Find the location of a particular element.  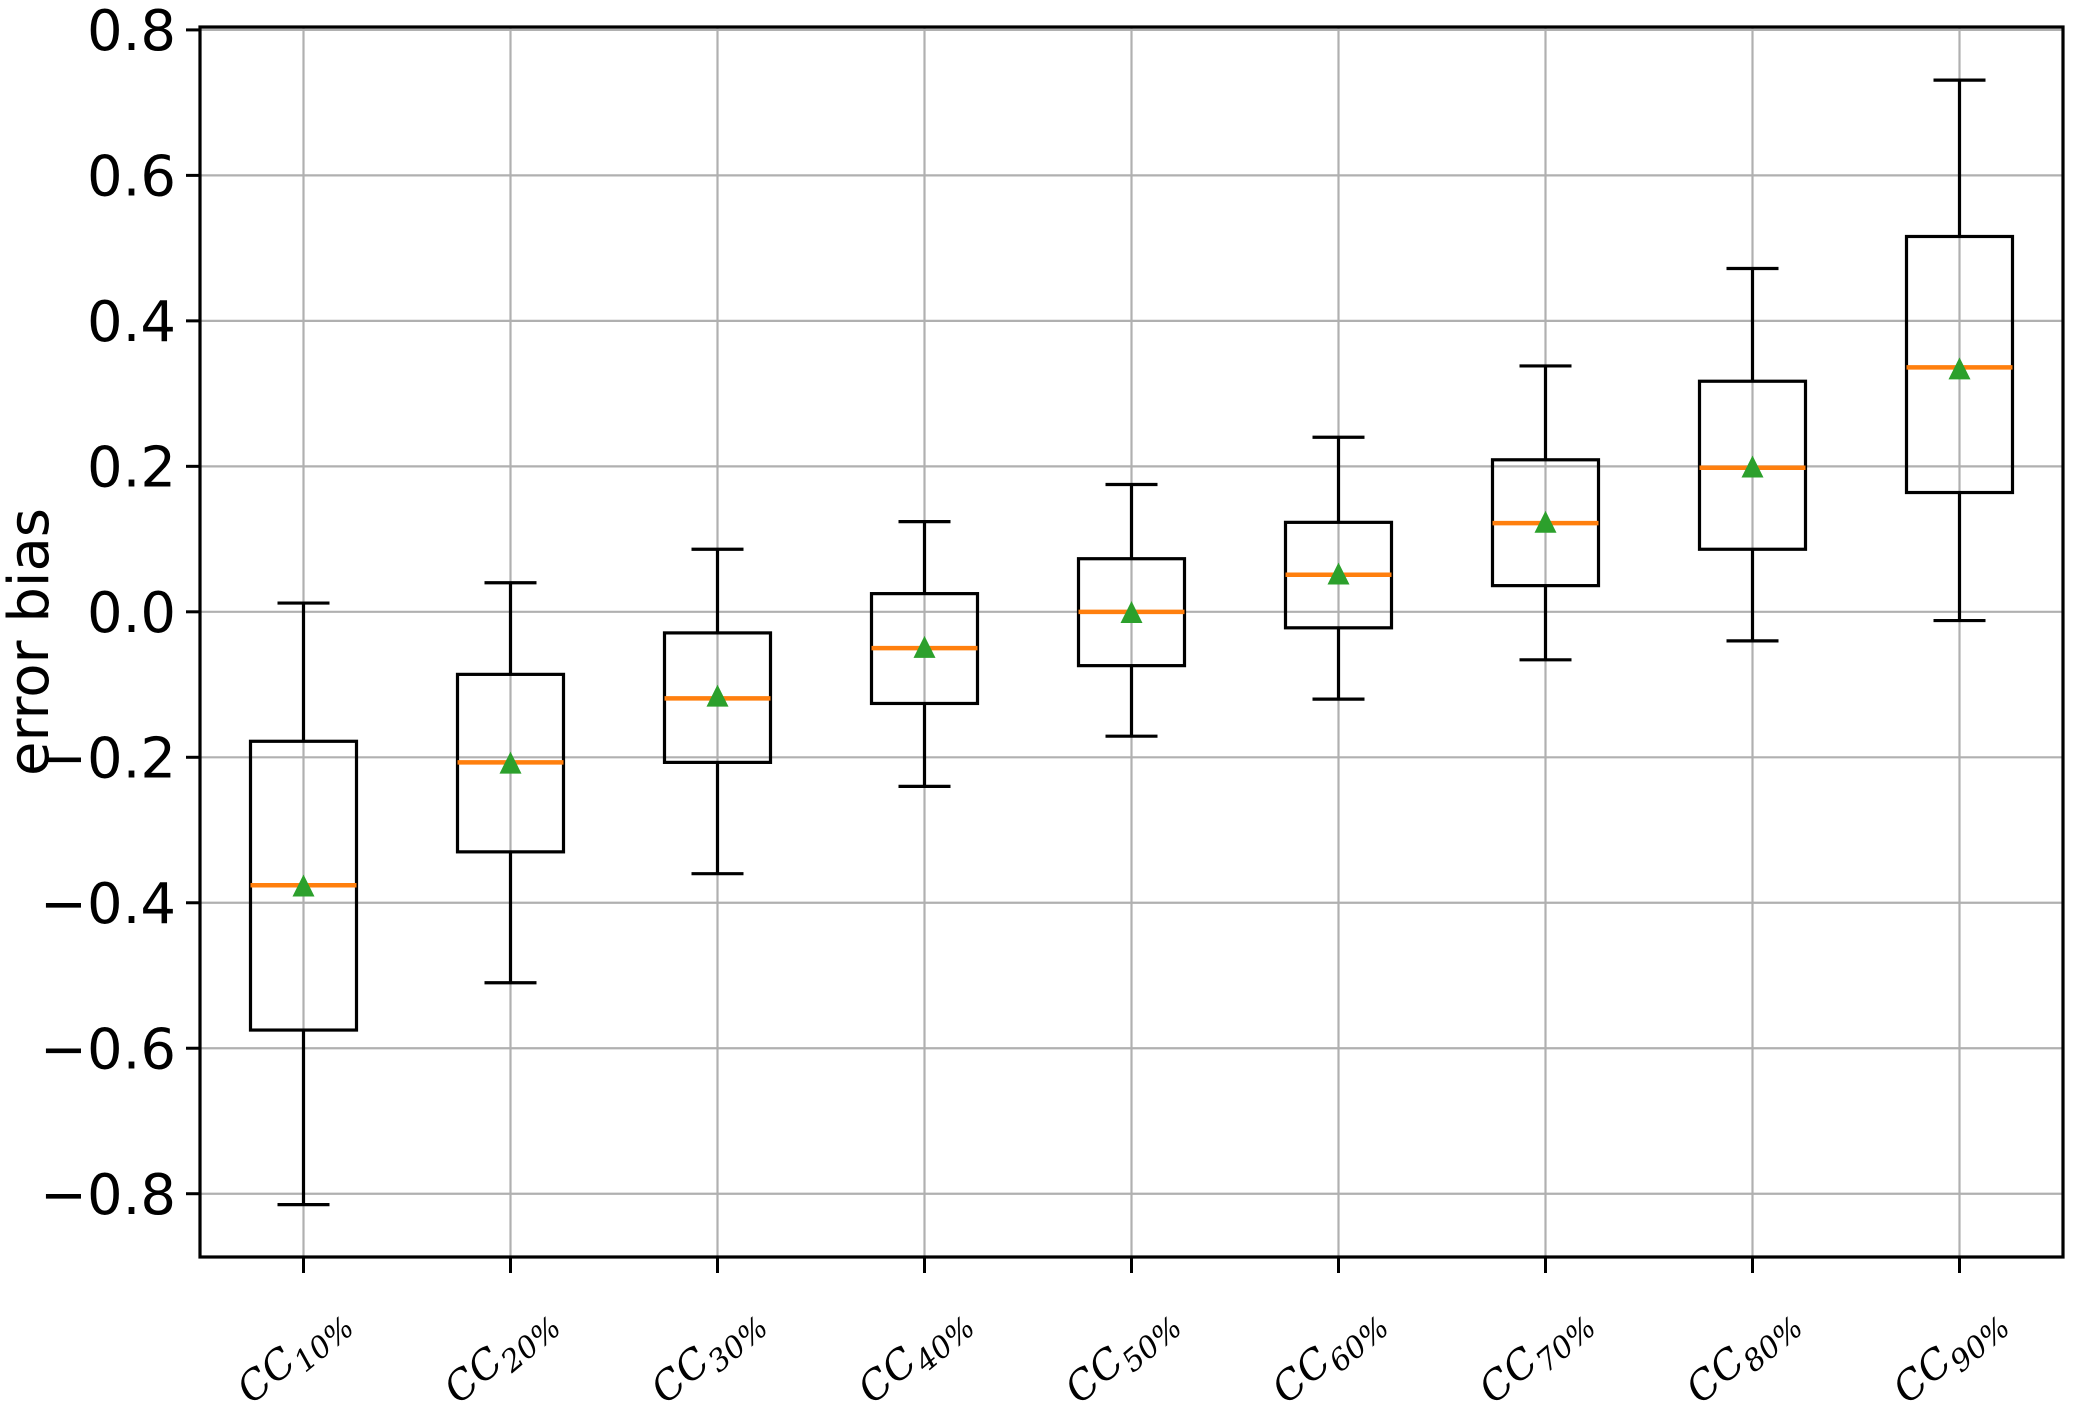

x-tick-label: CC70% is located at coordinates (1536, 1357).